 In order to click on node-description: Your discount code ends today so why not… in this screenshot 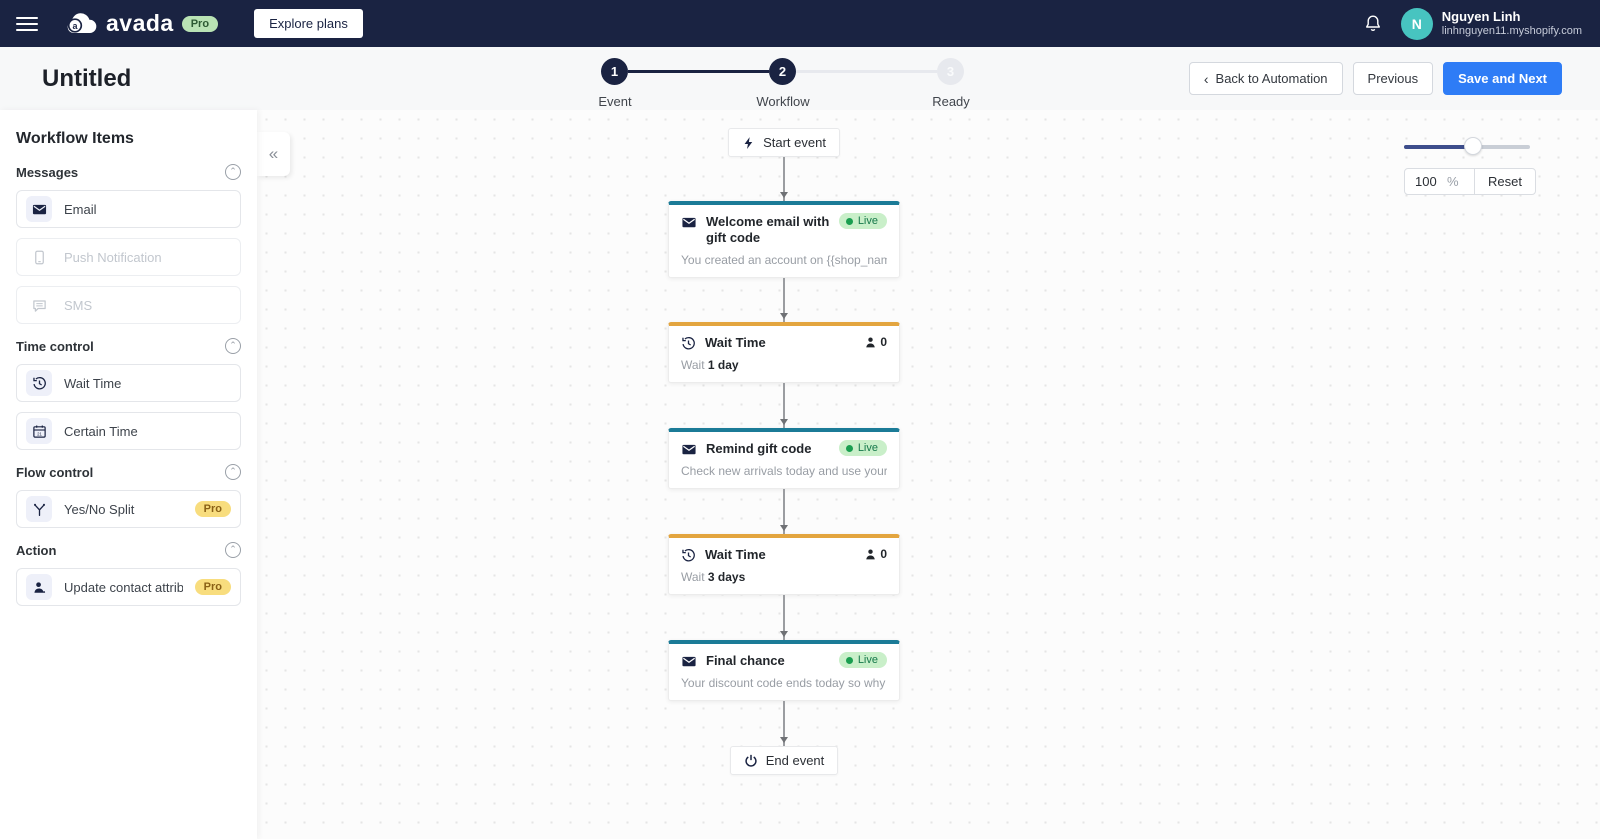, I will do `click(784, 683)`.